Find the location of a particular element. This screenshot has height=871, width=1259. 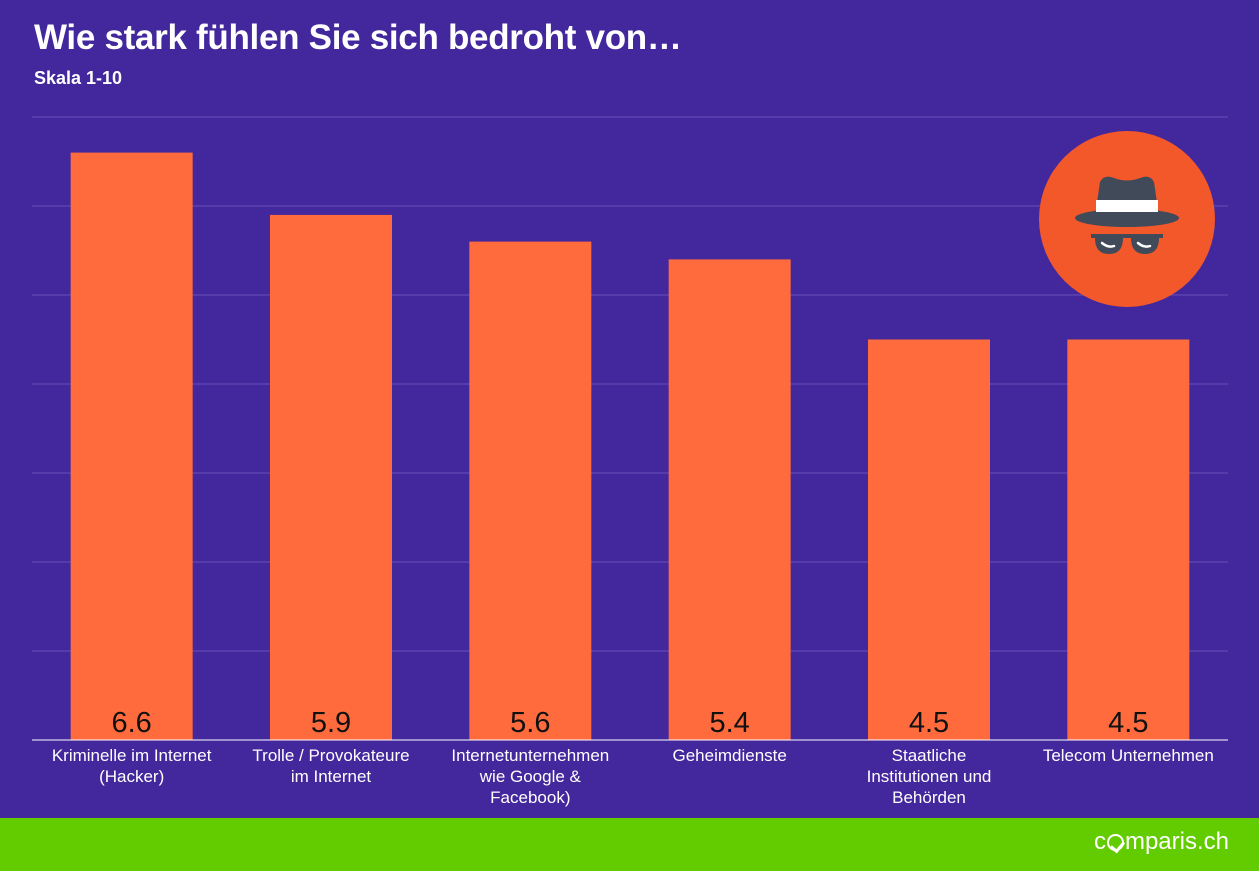

brand-text-start: c is located at coordinates (1099, 841).